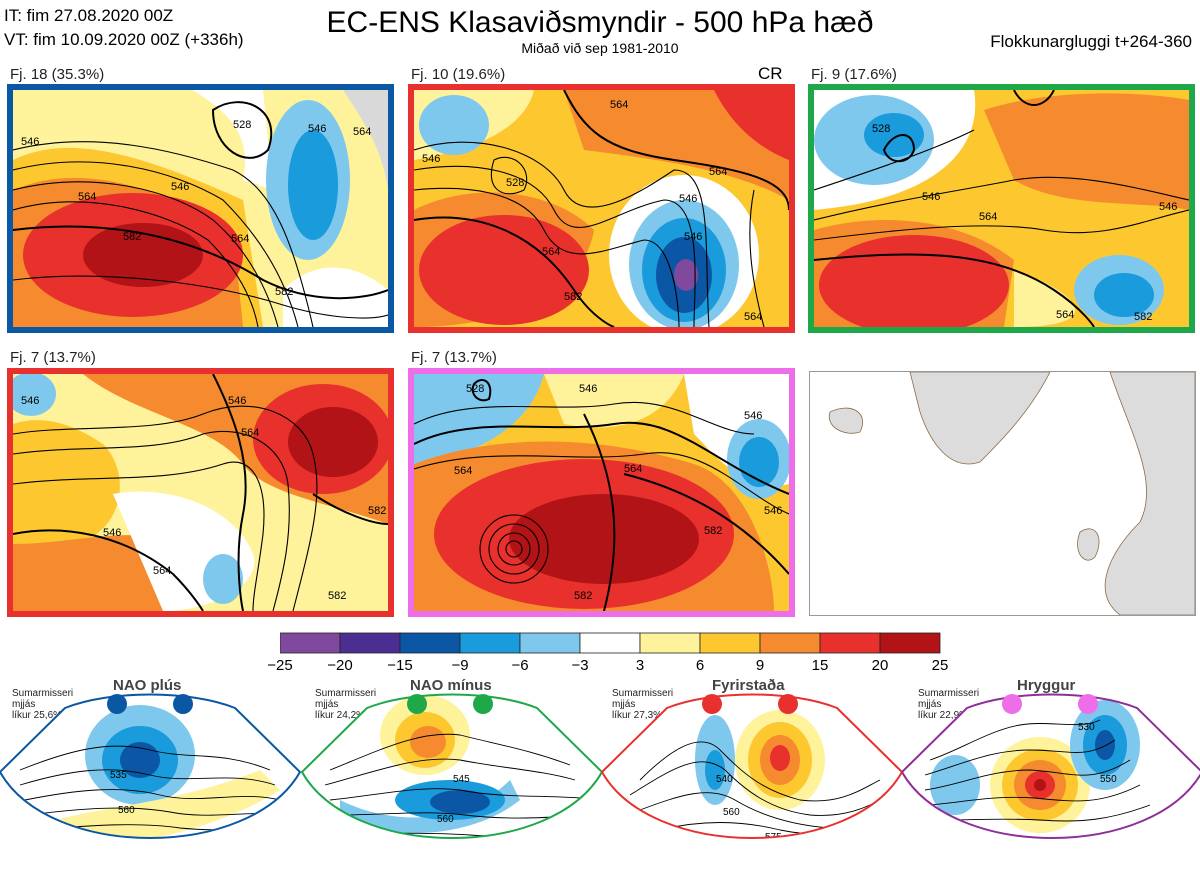 This screenshot has height=871, width=1200. What do you see at coordinates (930, 704) in the screenshot?
I see `regime-4-months: mjjás` at bounding box center [930, 704].